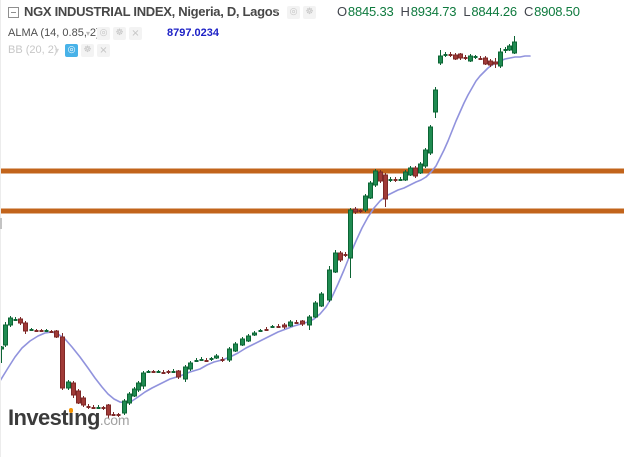 This screenshot has width=624, height=457. I want to click on symbol-title: NGX INDUSTRIAL INDEX, Nigeria, D, Lagos, so click(152, 11).